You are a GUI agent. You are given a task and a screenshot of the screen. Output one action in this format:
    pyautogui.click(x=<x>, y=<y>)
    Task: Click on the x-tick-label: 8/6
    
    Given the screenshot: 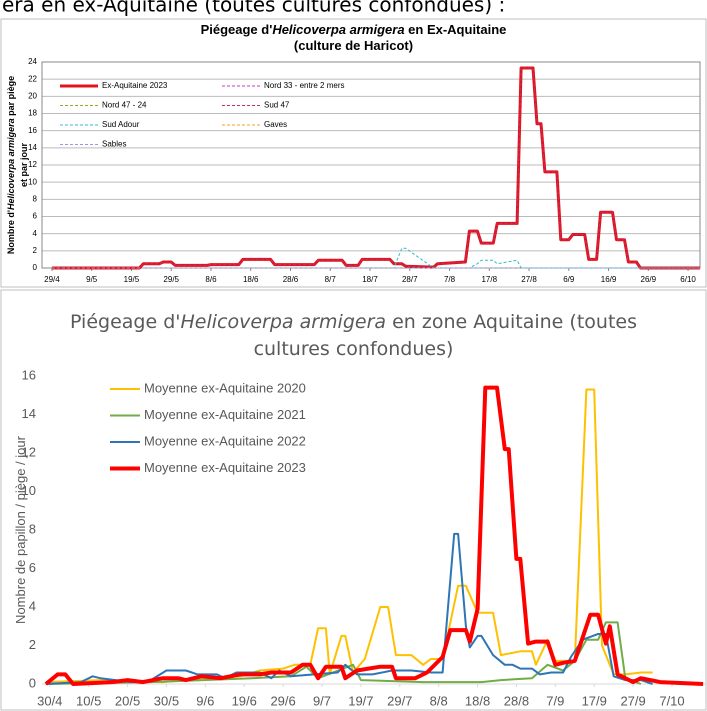 What is the action you would take?
    pyautogui.click(x=211, y=279)
    